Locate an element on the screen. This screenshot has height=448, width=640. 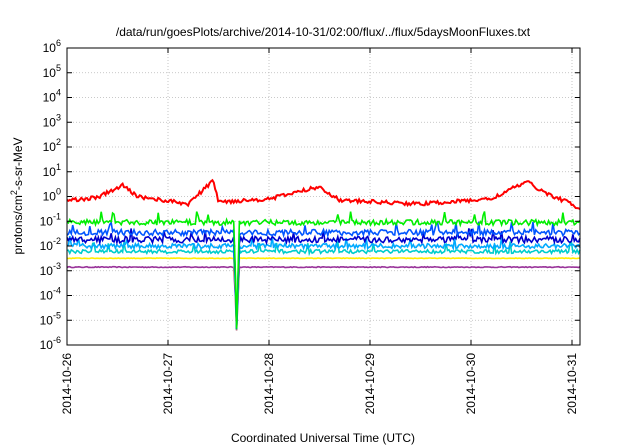
y-axis-label-rest: -s-sr-MeV is located at coordinates (18, 163).